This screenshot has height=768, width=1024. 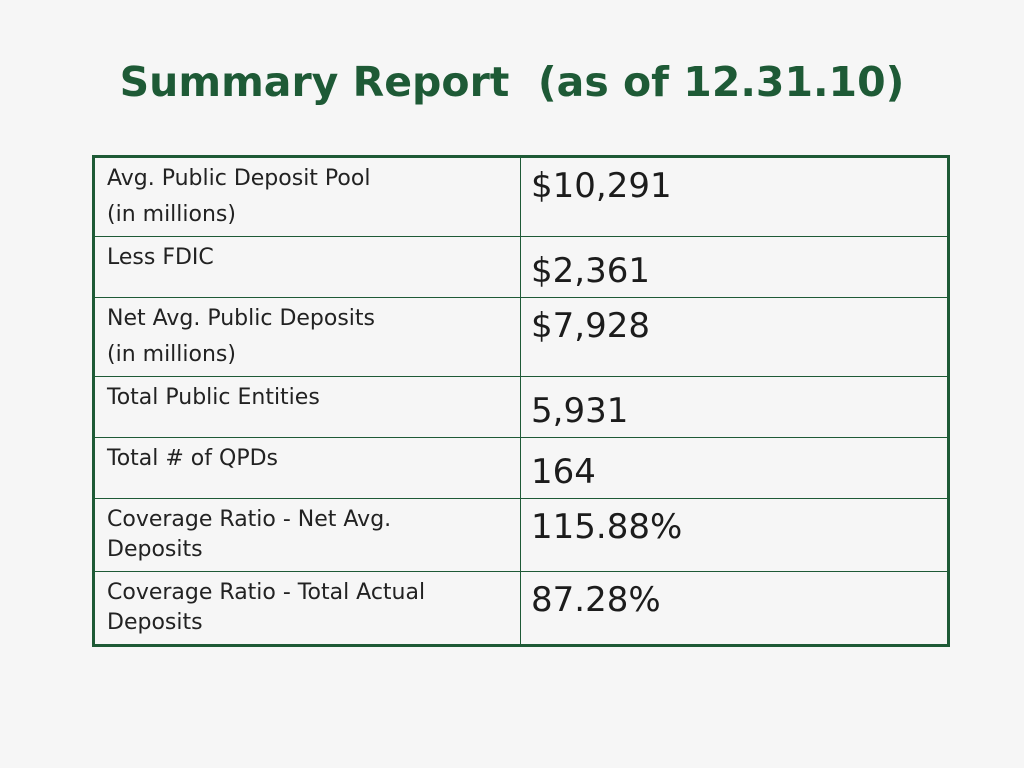 What do you see at coordinates (307, 337) in the screenshot?
I see `row-label: Net Avg. Public Deposits (in millions)` at bounding box center [307, 337].